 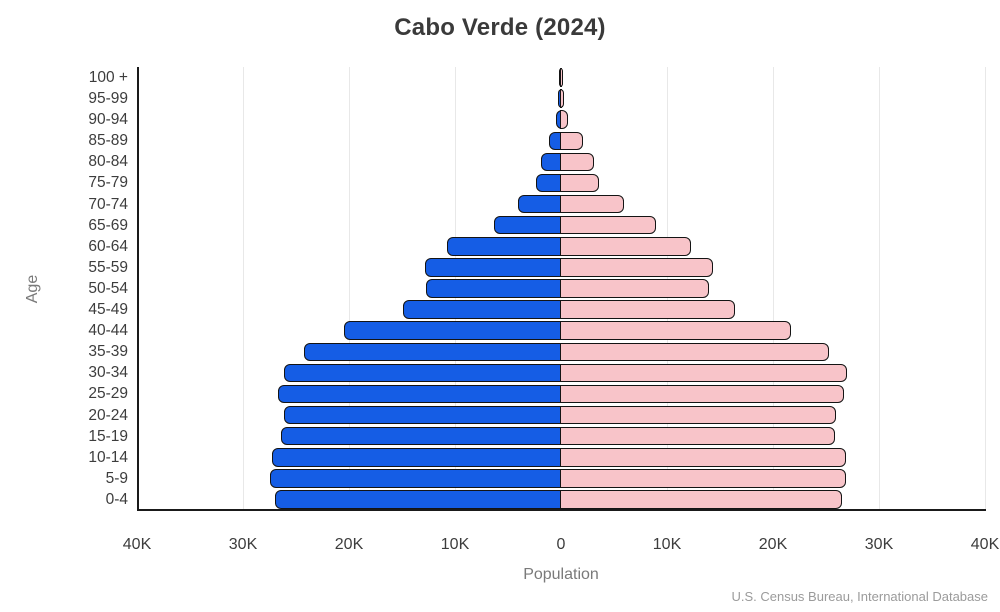 I want to click on age-tick-5-9: 5-9, so click(x=116, y=478).